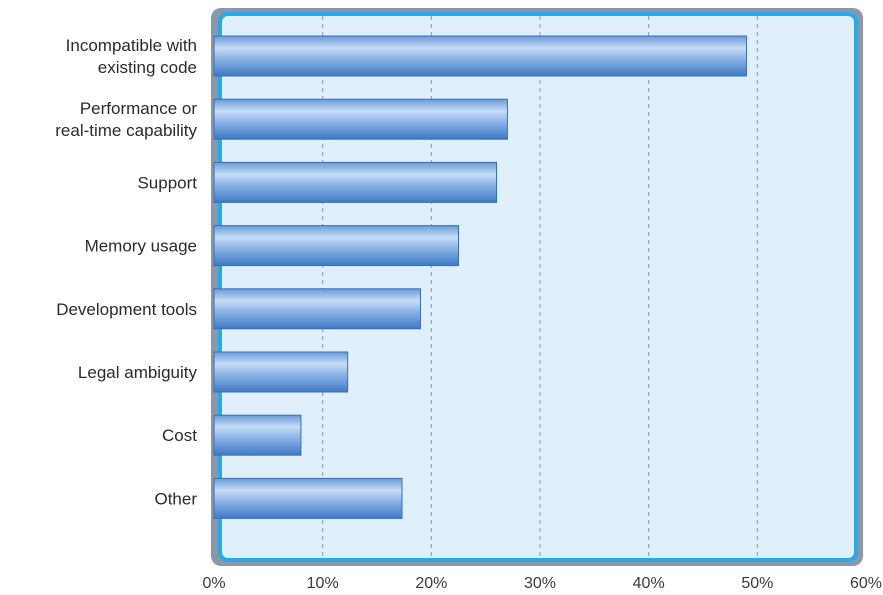  Describe the element at coordinates (147, 67) in the screenshot. I see `category-label: existing code` at that location.